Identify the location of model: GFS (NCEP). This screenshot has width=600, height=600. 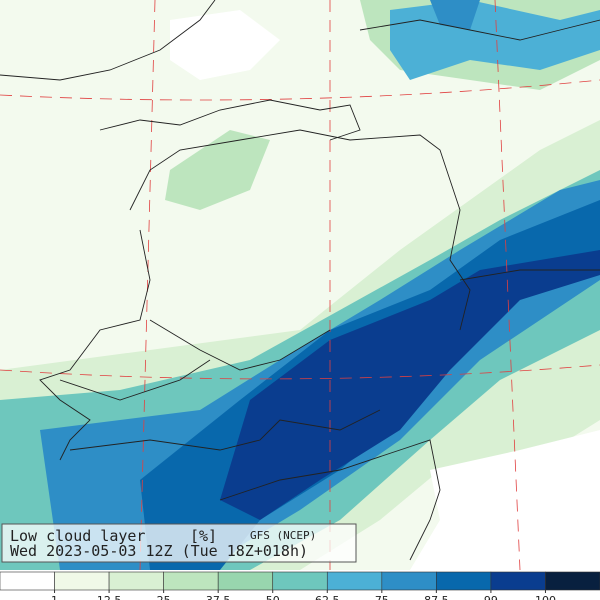
(283, 535).